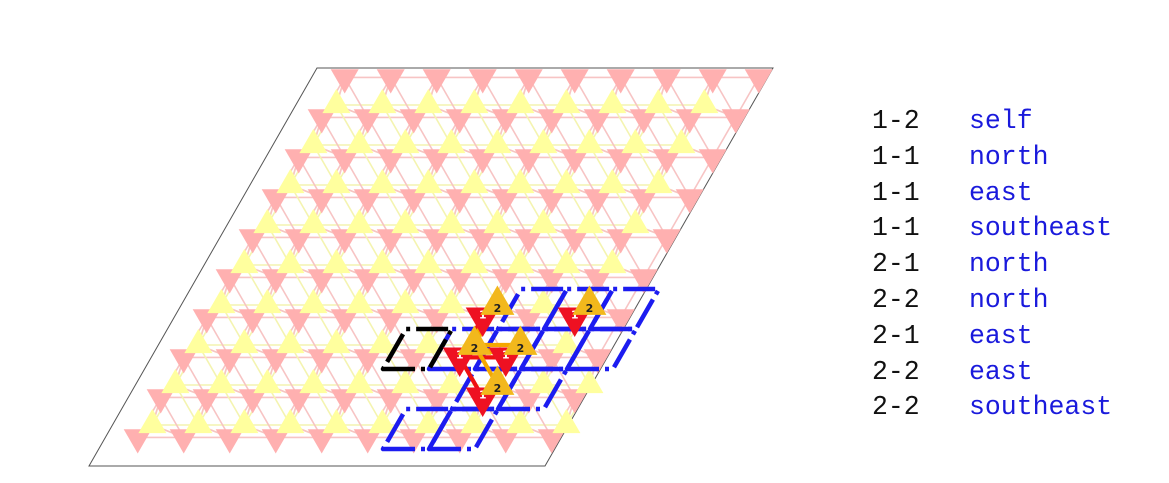  Describe the element at coordinates (992, 301) in the screenshot. I see `bond-list-item: 2-2 north` at that location.